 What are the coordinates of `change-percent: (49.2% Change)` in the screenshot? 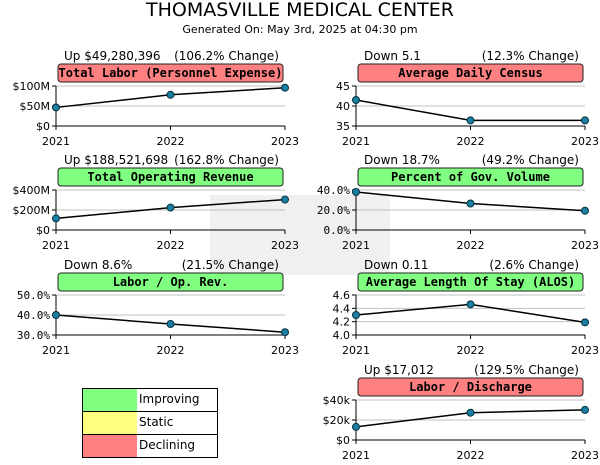 It's located at (530, 160).